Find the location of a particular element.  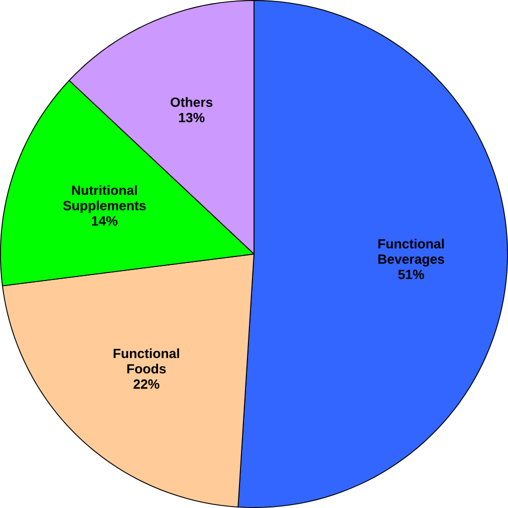

slice-label: Others is located at coordinates (191, 102).